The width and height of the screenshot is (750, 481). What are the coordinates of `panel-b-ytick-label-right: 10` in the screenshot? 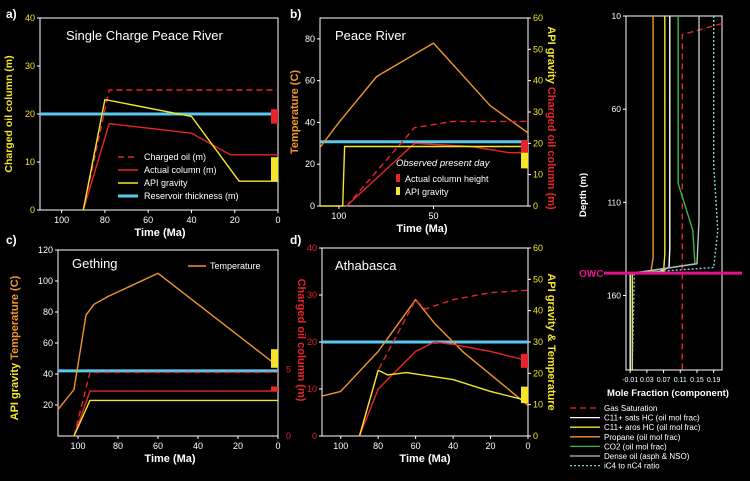 It's located at (538, 175).